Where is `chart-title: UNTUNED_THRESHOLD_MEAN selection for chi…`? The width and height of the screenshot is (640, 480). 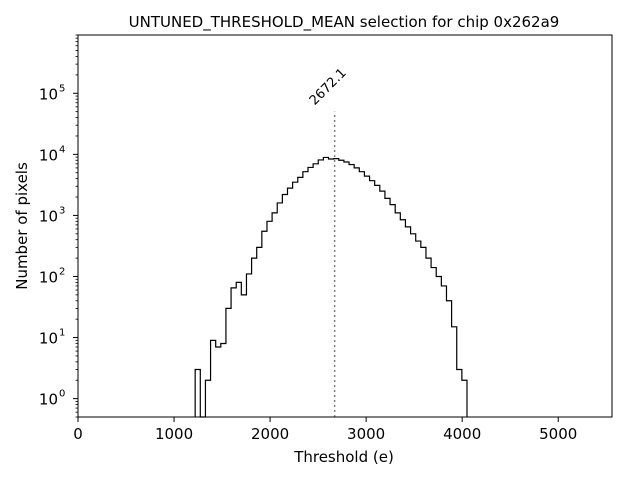 chart-title: UNTUNED_THRESHOLD_MEAN selection for chi… is located at coordinates (344, 22).